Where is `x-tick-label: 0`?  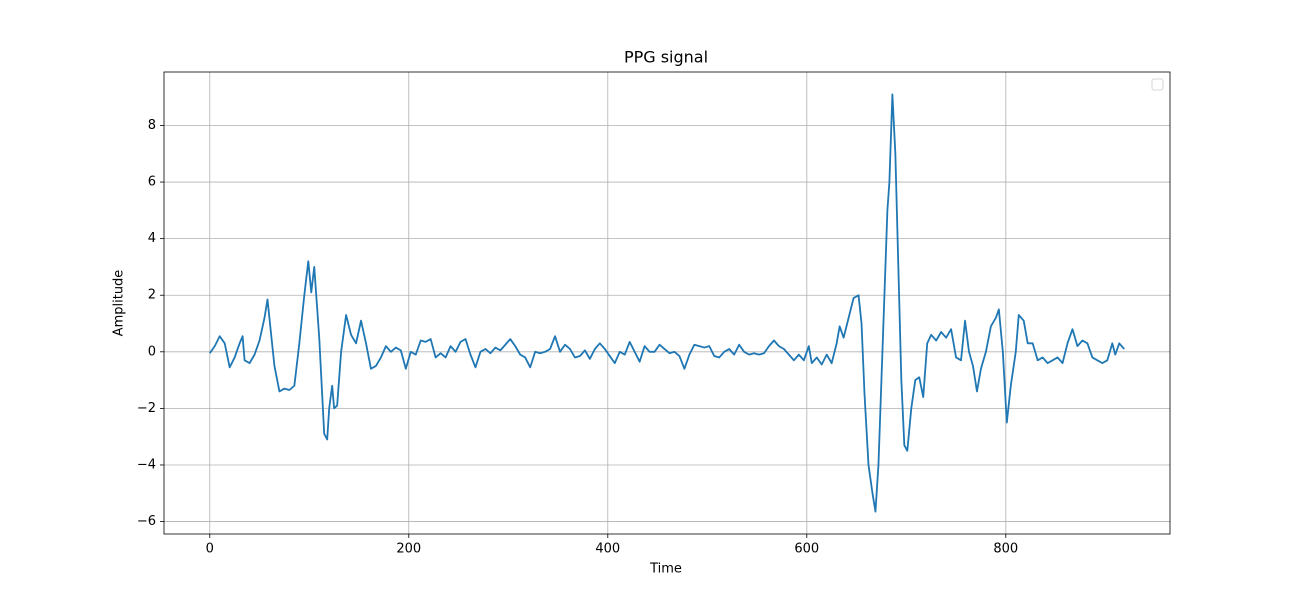 x-tick-label: 0 is located at coordinates (210, 549).